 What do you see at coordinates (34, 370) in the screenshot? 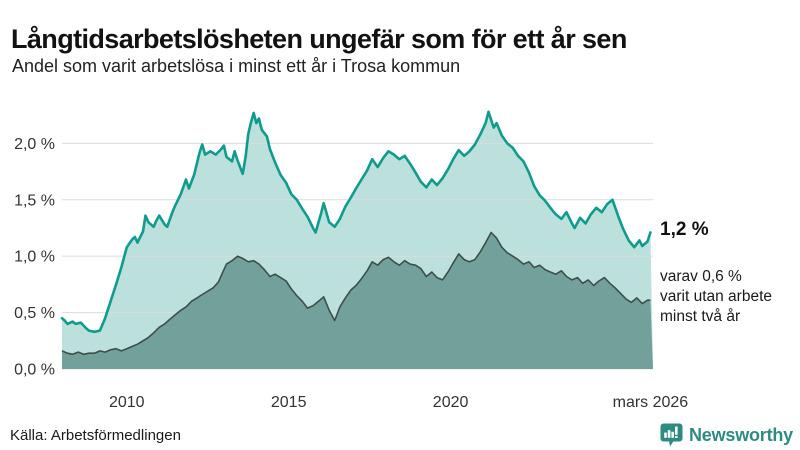
I see `y-axis-tick-label: 0,0 %` at bounding box center [34, 370].